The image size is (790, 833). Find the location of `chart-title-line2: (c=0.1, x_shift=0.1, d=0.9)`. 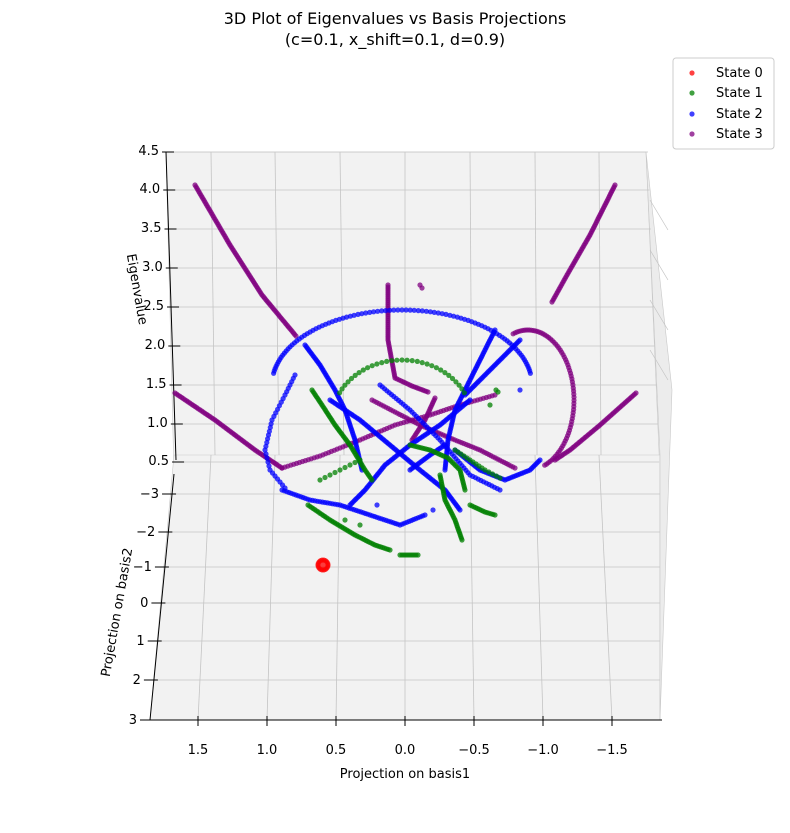

chart-title-line2: (c=0.1, x_shift=0.1, d=0.9) is located at coordinates (395, 40).